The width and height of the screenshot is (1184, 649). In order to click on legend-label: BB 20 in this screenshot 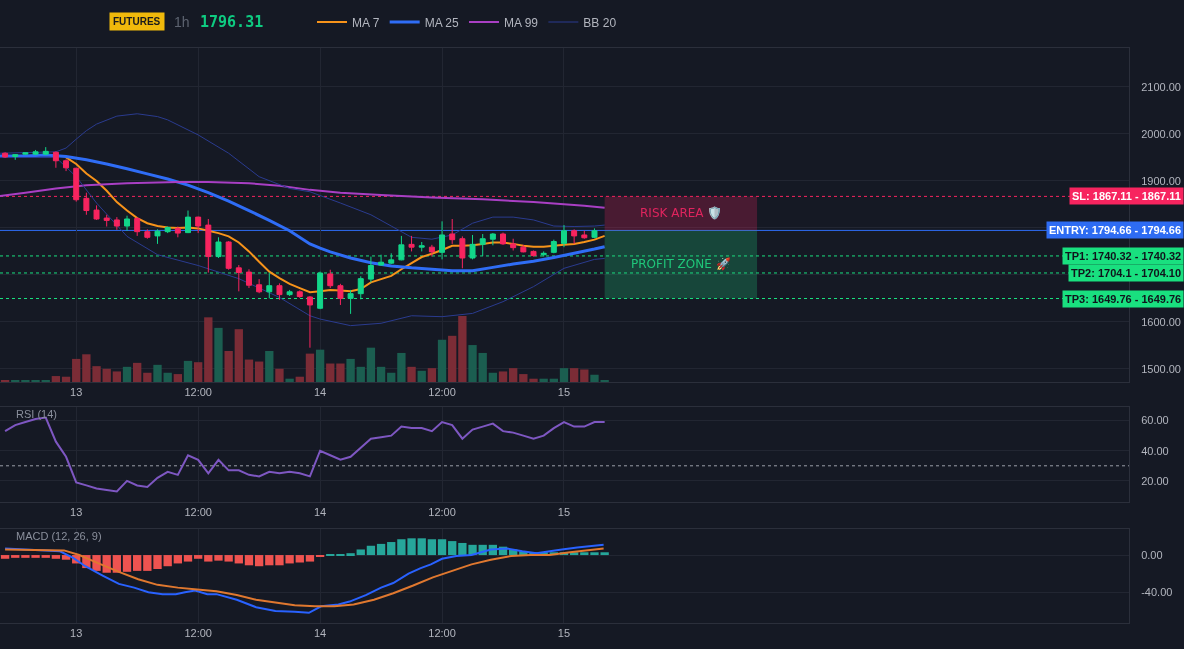, I will do `click(600, 22)`.